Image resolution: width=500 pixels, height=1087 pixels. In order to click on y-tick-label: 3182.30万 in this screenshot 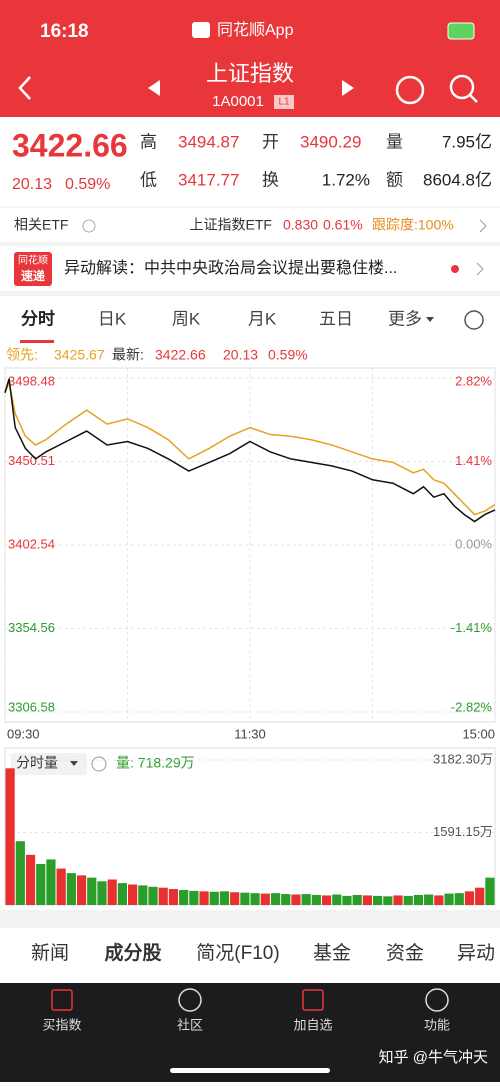, I will do `click(463, 758)`.